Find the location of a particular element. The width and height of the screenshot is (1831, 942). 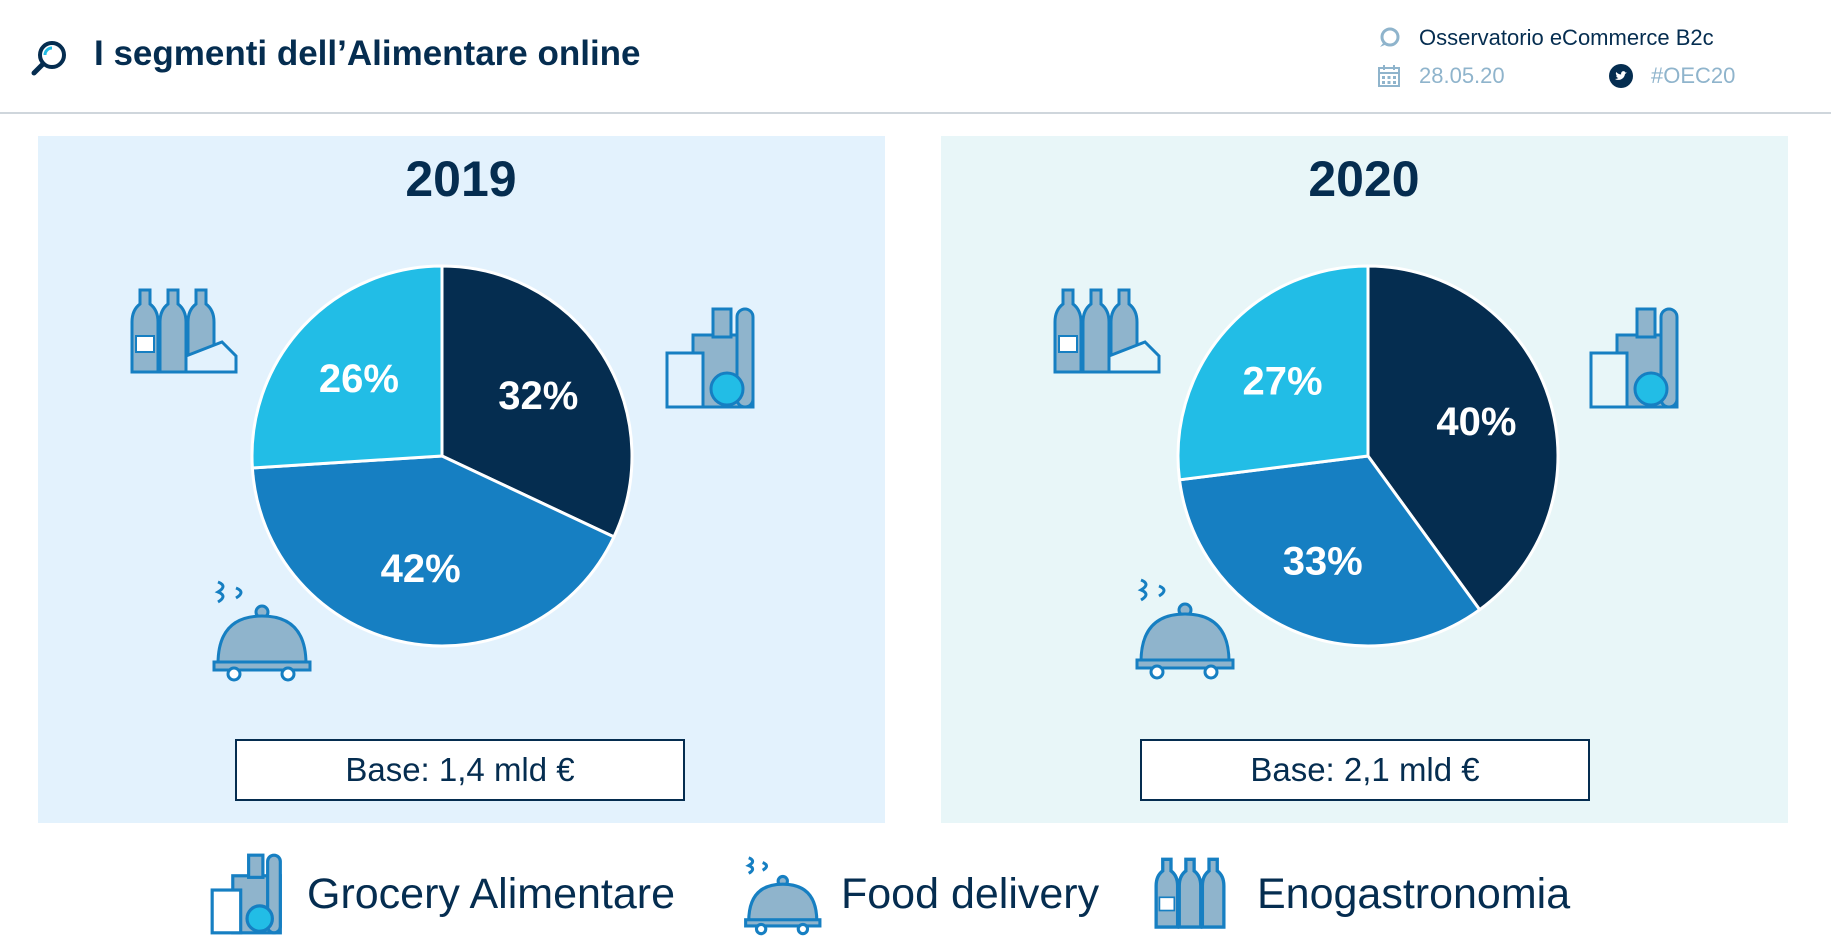

pie-label-2020-2: 33% is located at coordinates (1323, 562).